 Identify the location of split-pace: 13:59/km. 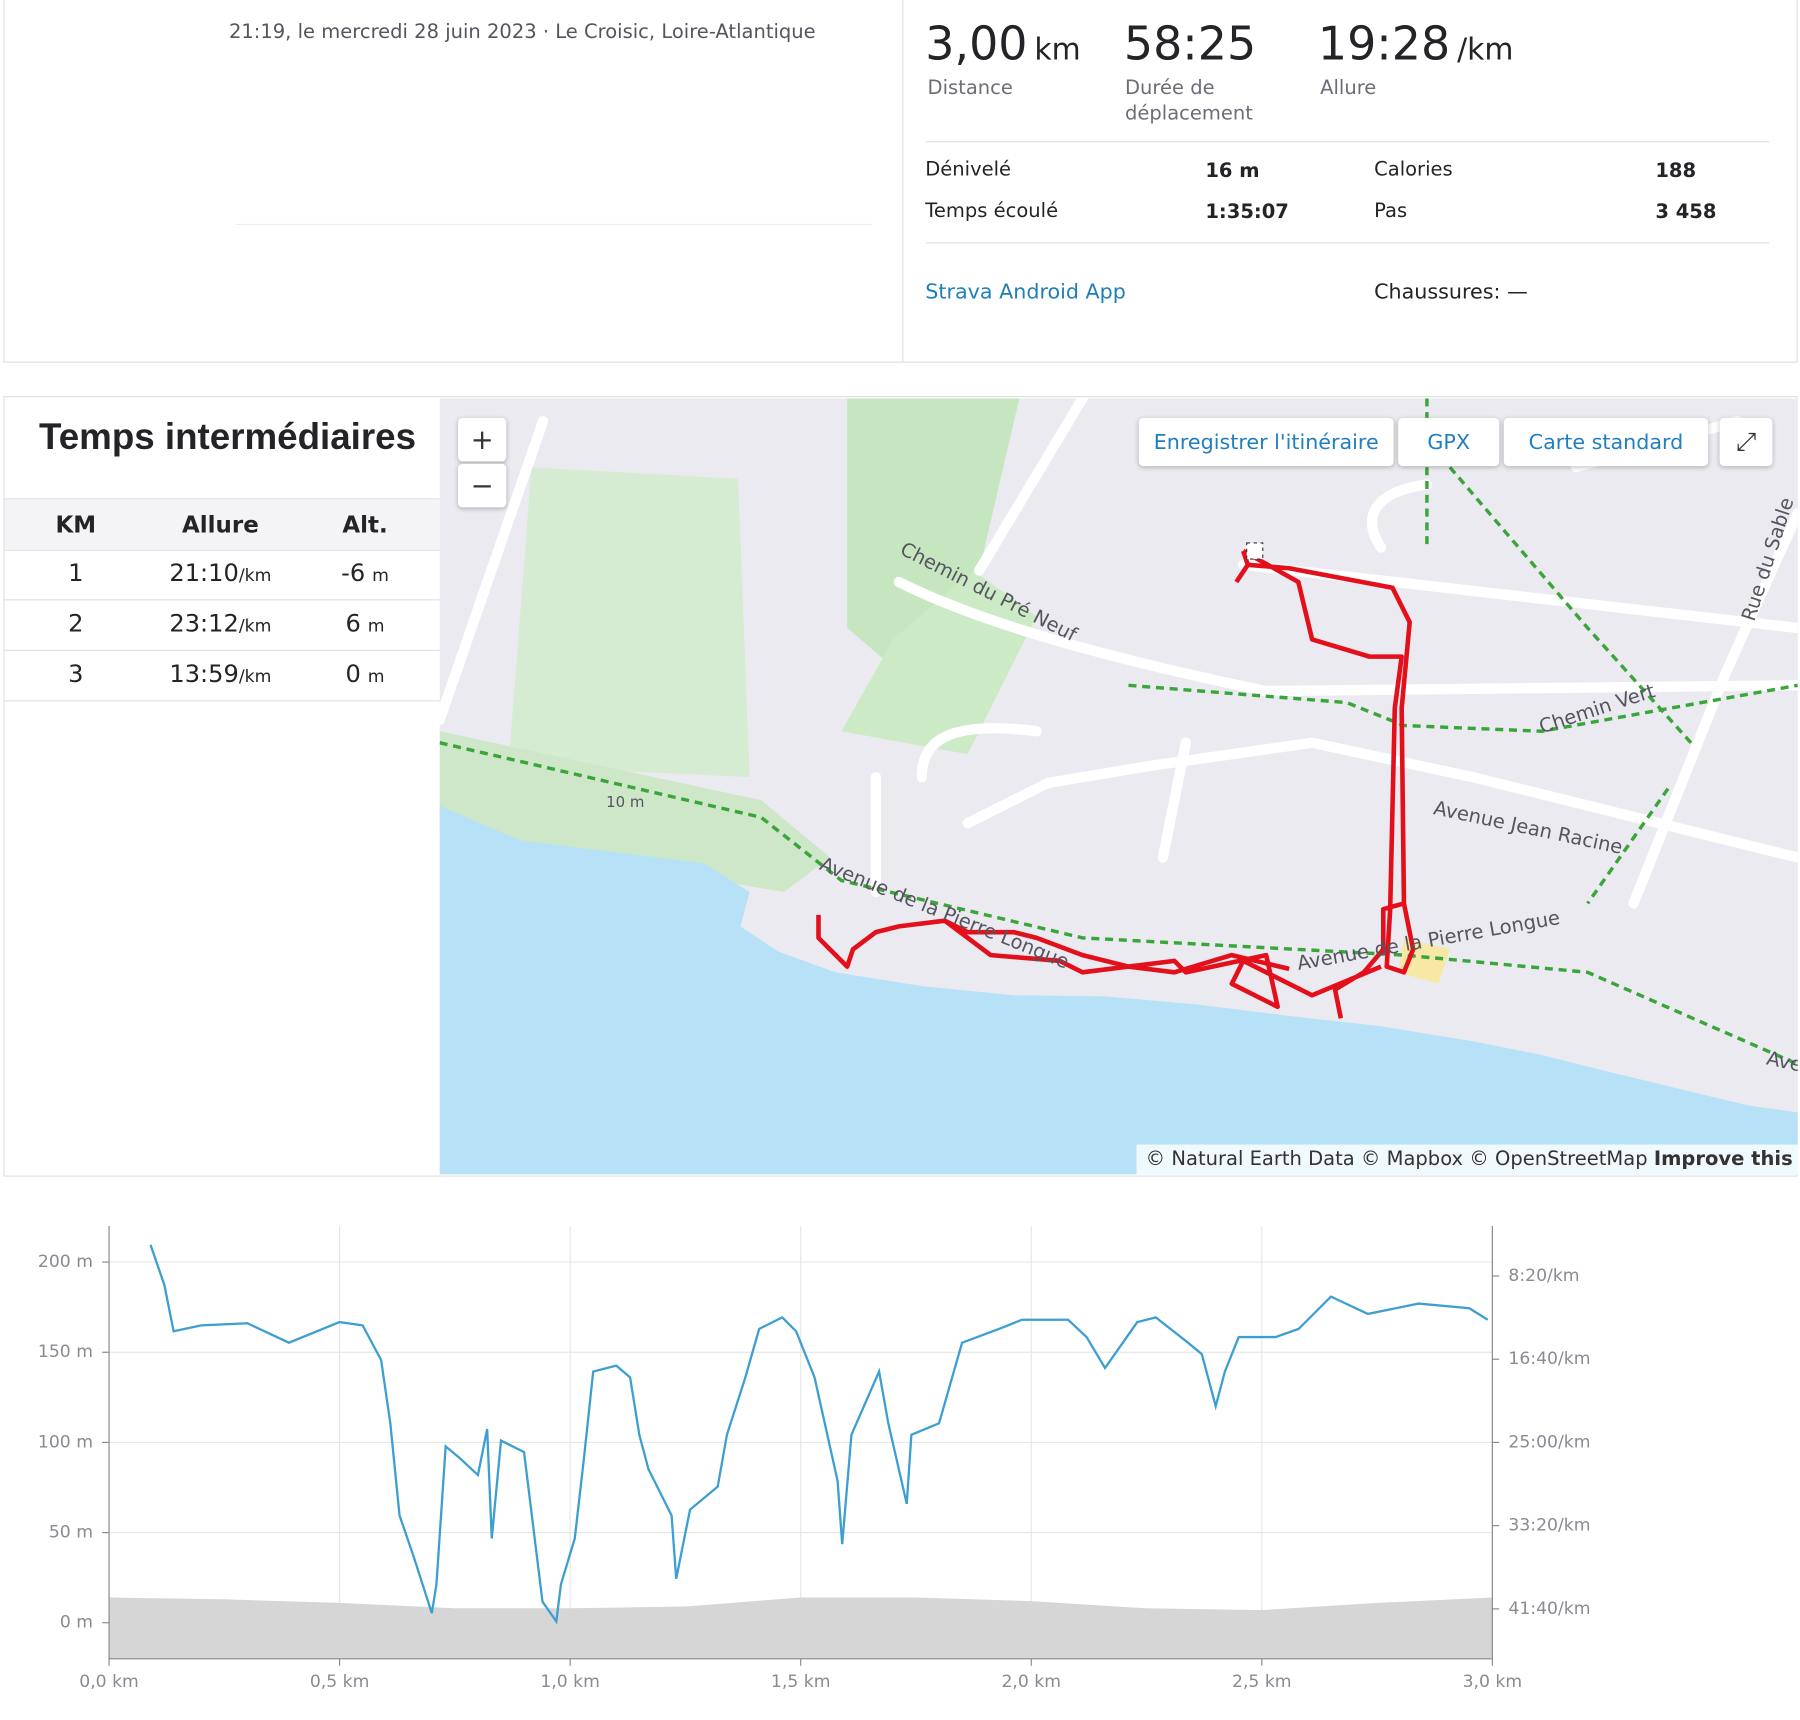
(220, 674).